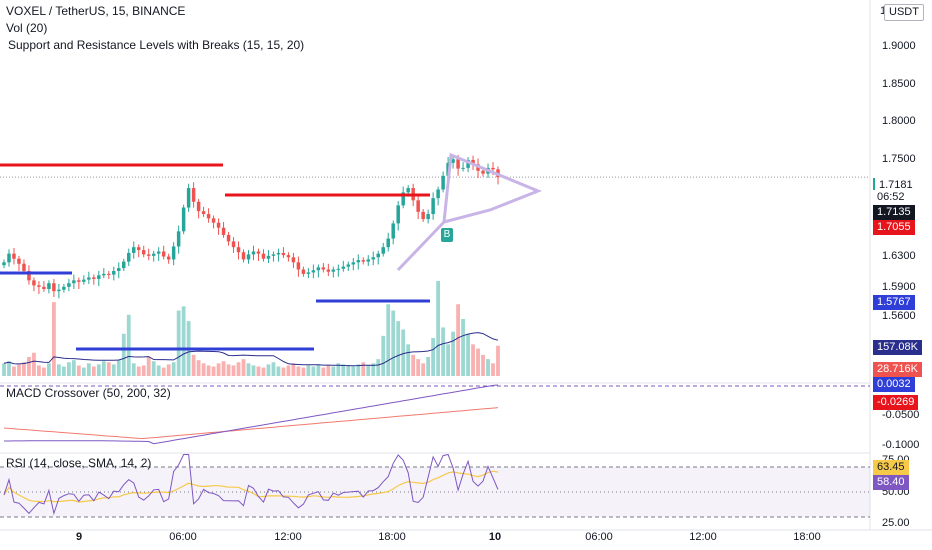 The image size is (932, 550). I want to click on xtick-label: 9, so click(79, 537).